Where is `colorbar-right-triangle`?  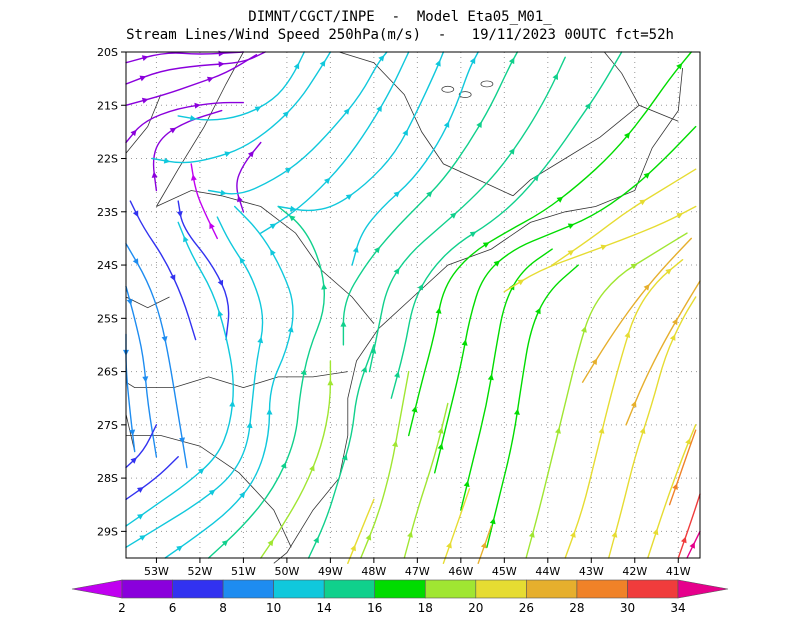
colorbar-right-triangle is located at coordinates (703, 589).